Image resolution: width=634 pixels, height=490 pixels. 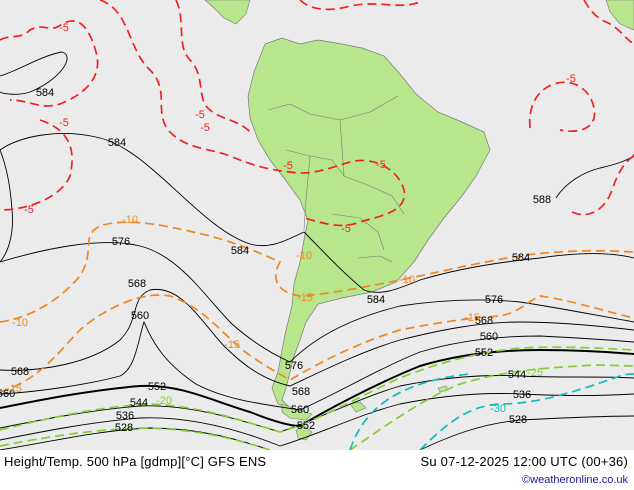 What do you see at coordinates (498, 409) in the screenshot?
I see `temp-label: -30` at bounding box center [498, 409].